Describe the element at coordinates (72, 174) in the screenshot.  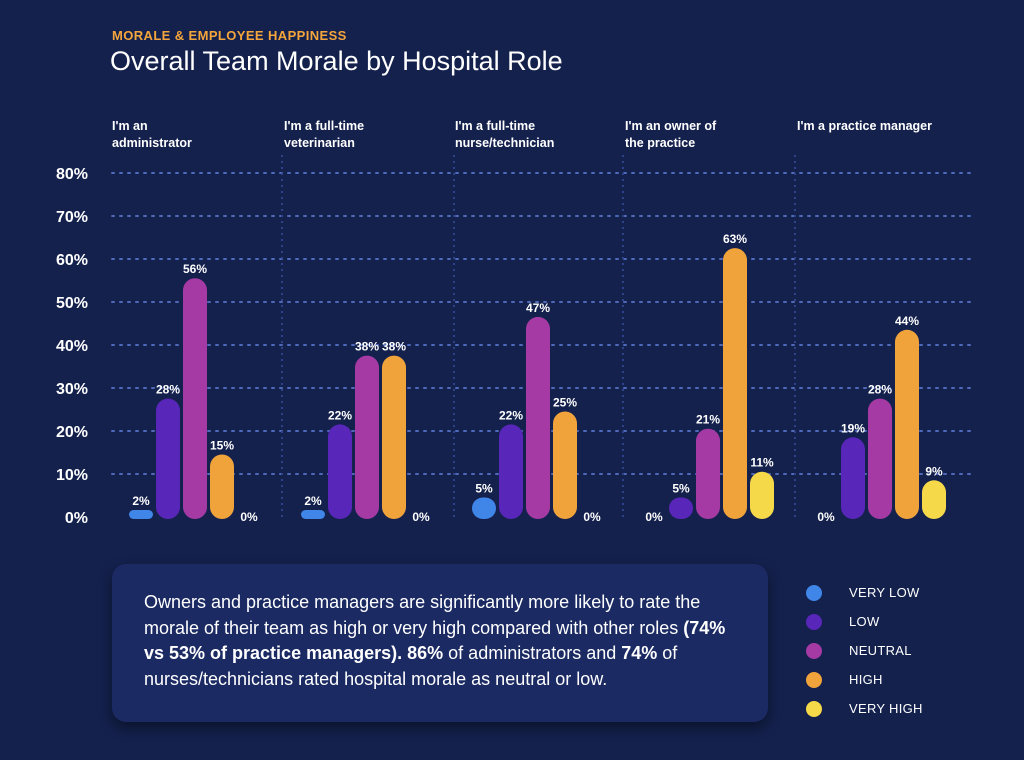
I see `y-tick-label: 80%` at that location.